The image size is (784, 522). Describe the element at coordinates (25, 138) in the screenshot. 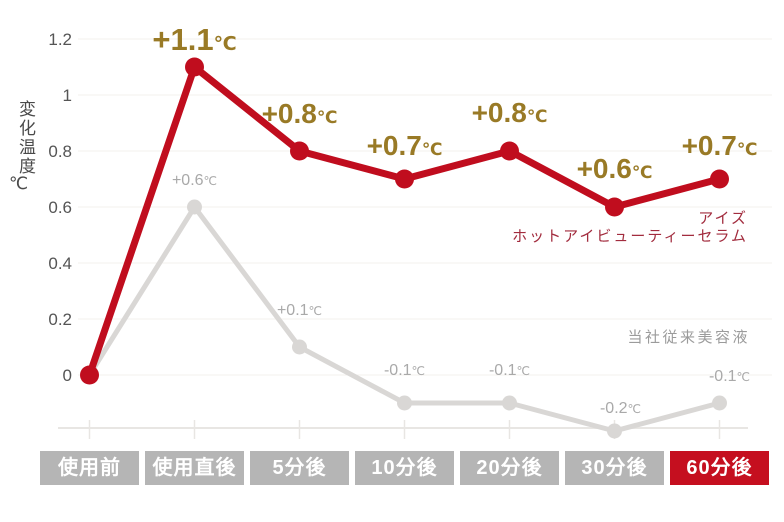

I see `y-axis-title: 変化温度` at that location.